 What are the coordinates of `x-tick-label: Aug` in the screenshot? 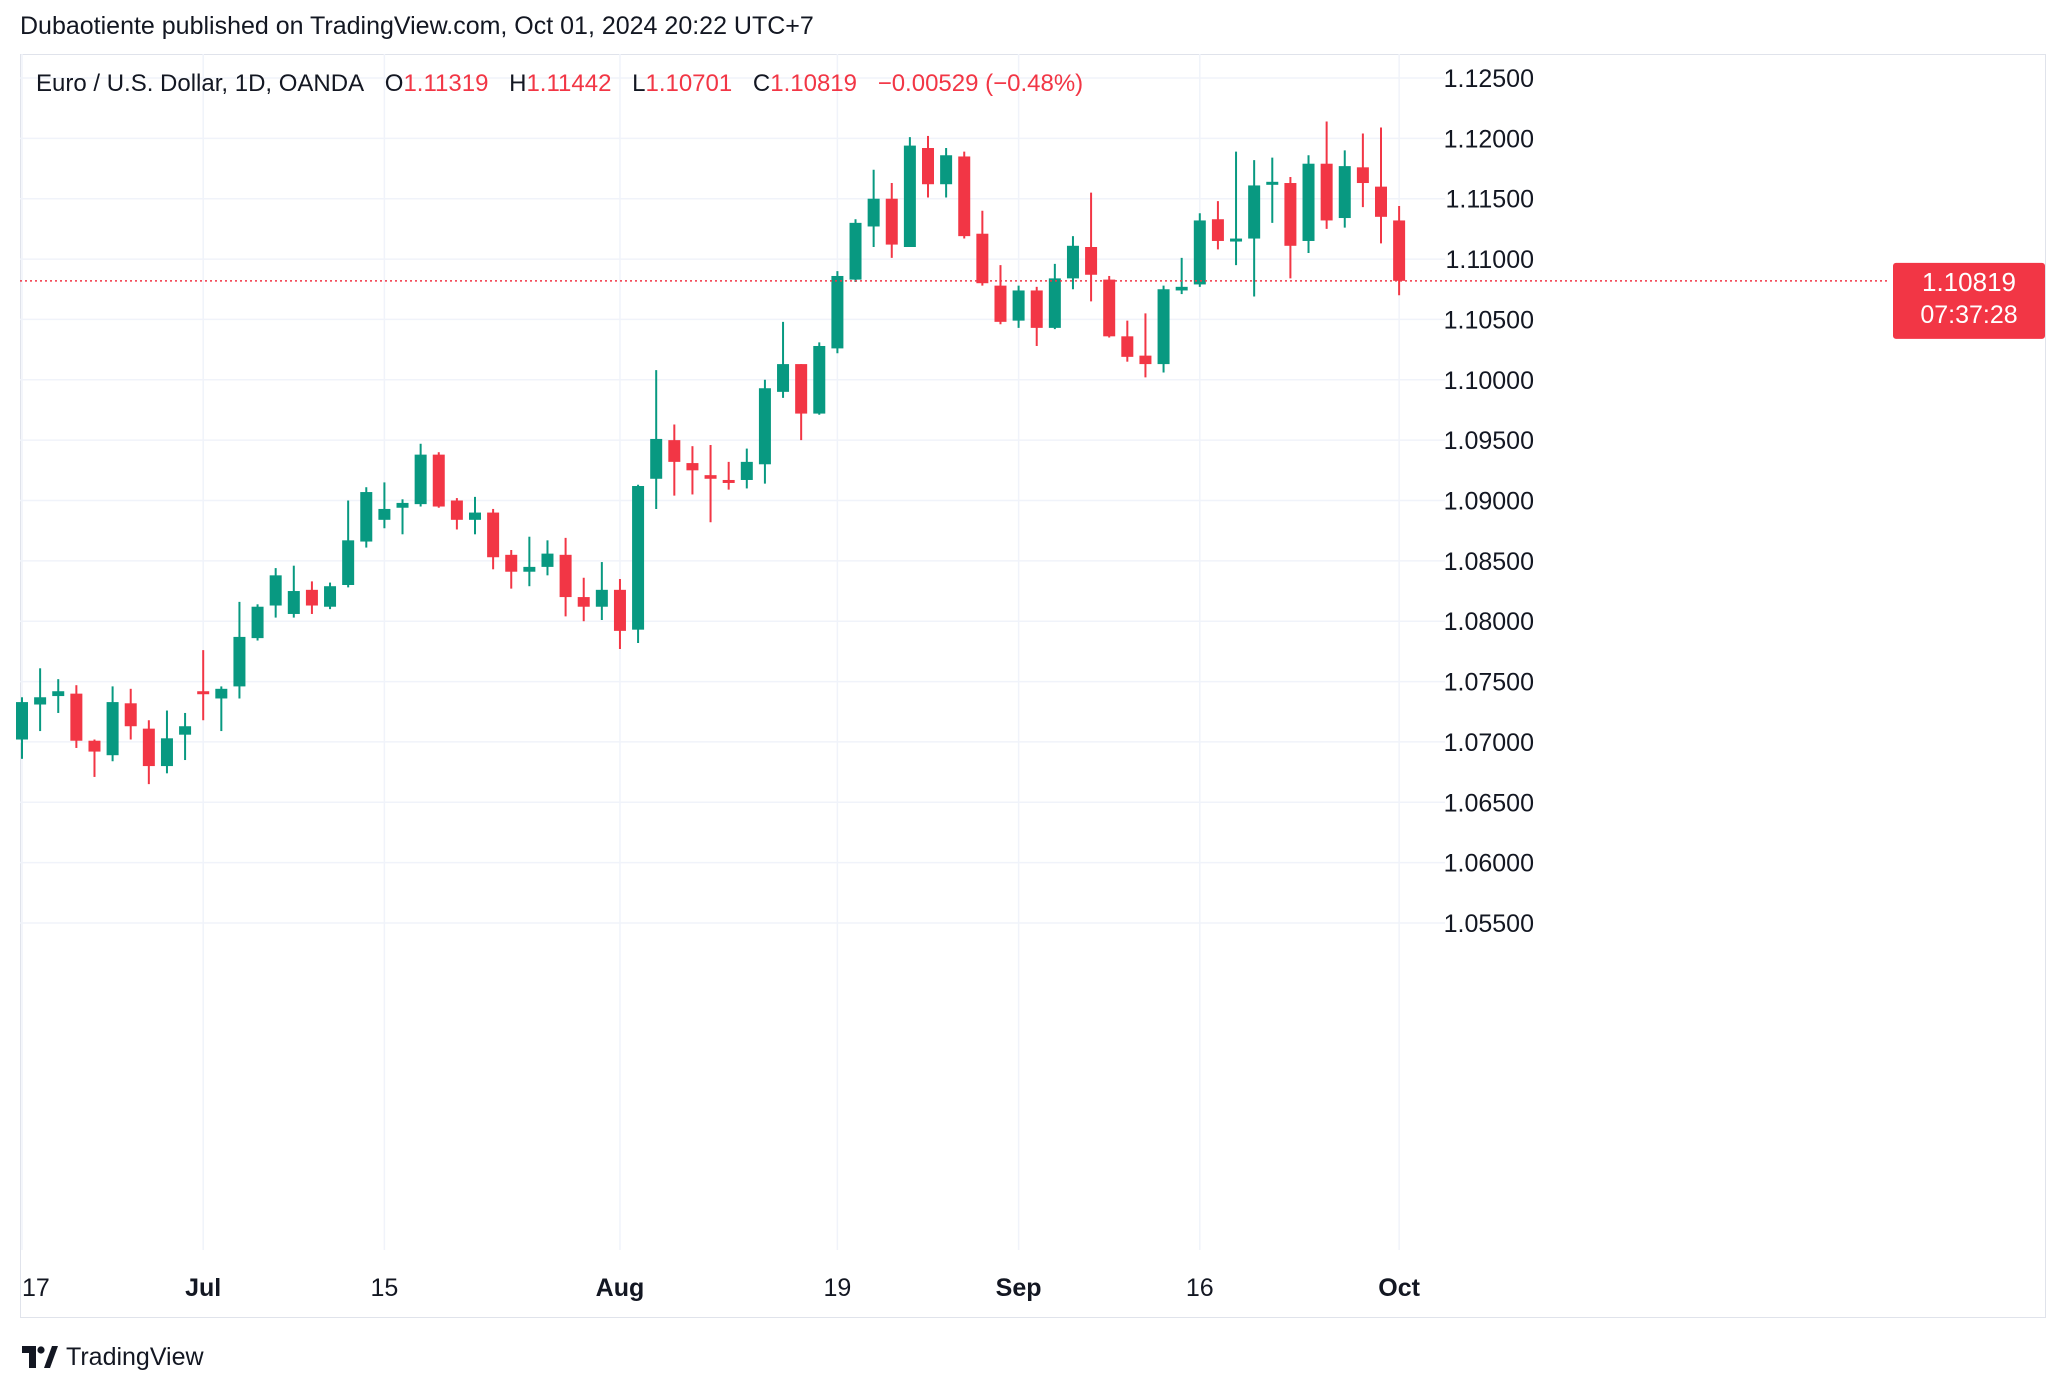 It's located at (620, 1288).